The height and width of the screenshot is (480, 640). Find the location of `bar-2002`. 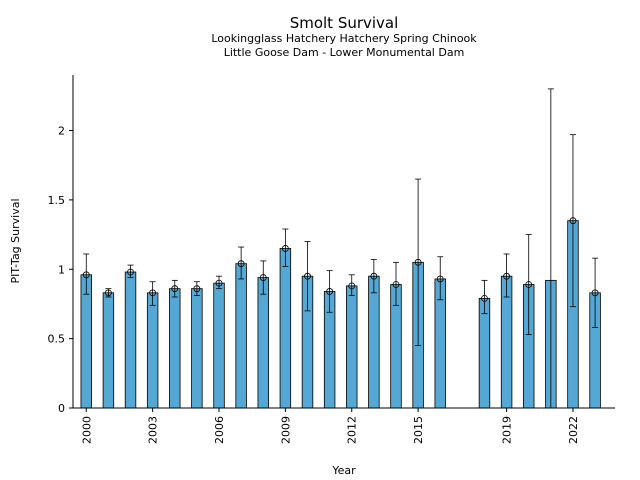

bar-2002 is located at coordinates (130, 340).